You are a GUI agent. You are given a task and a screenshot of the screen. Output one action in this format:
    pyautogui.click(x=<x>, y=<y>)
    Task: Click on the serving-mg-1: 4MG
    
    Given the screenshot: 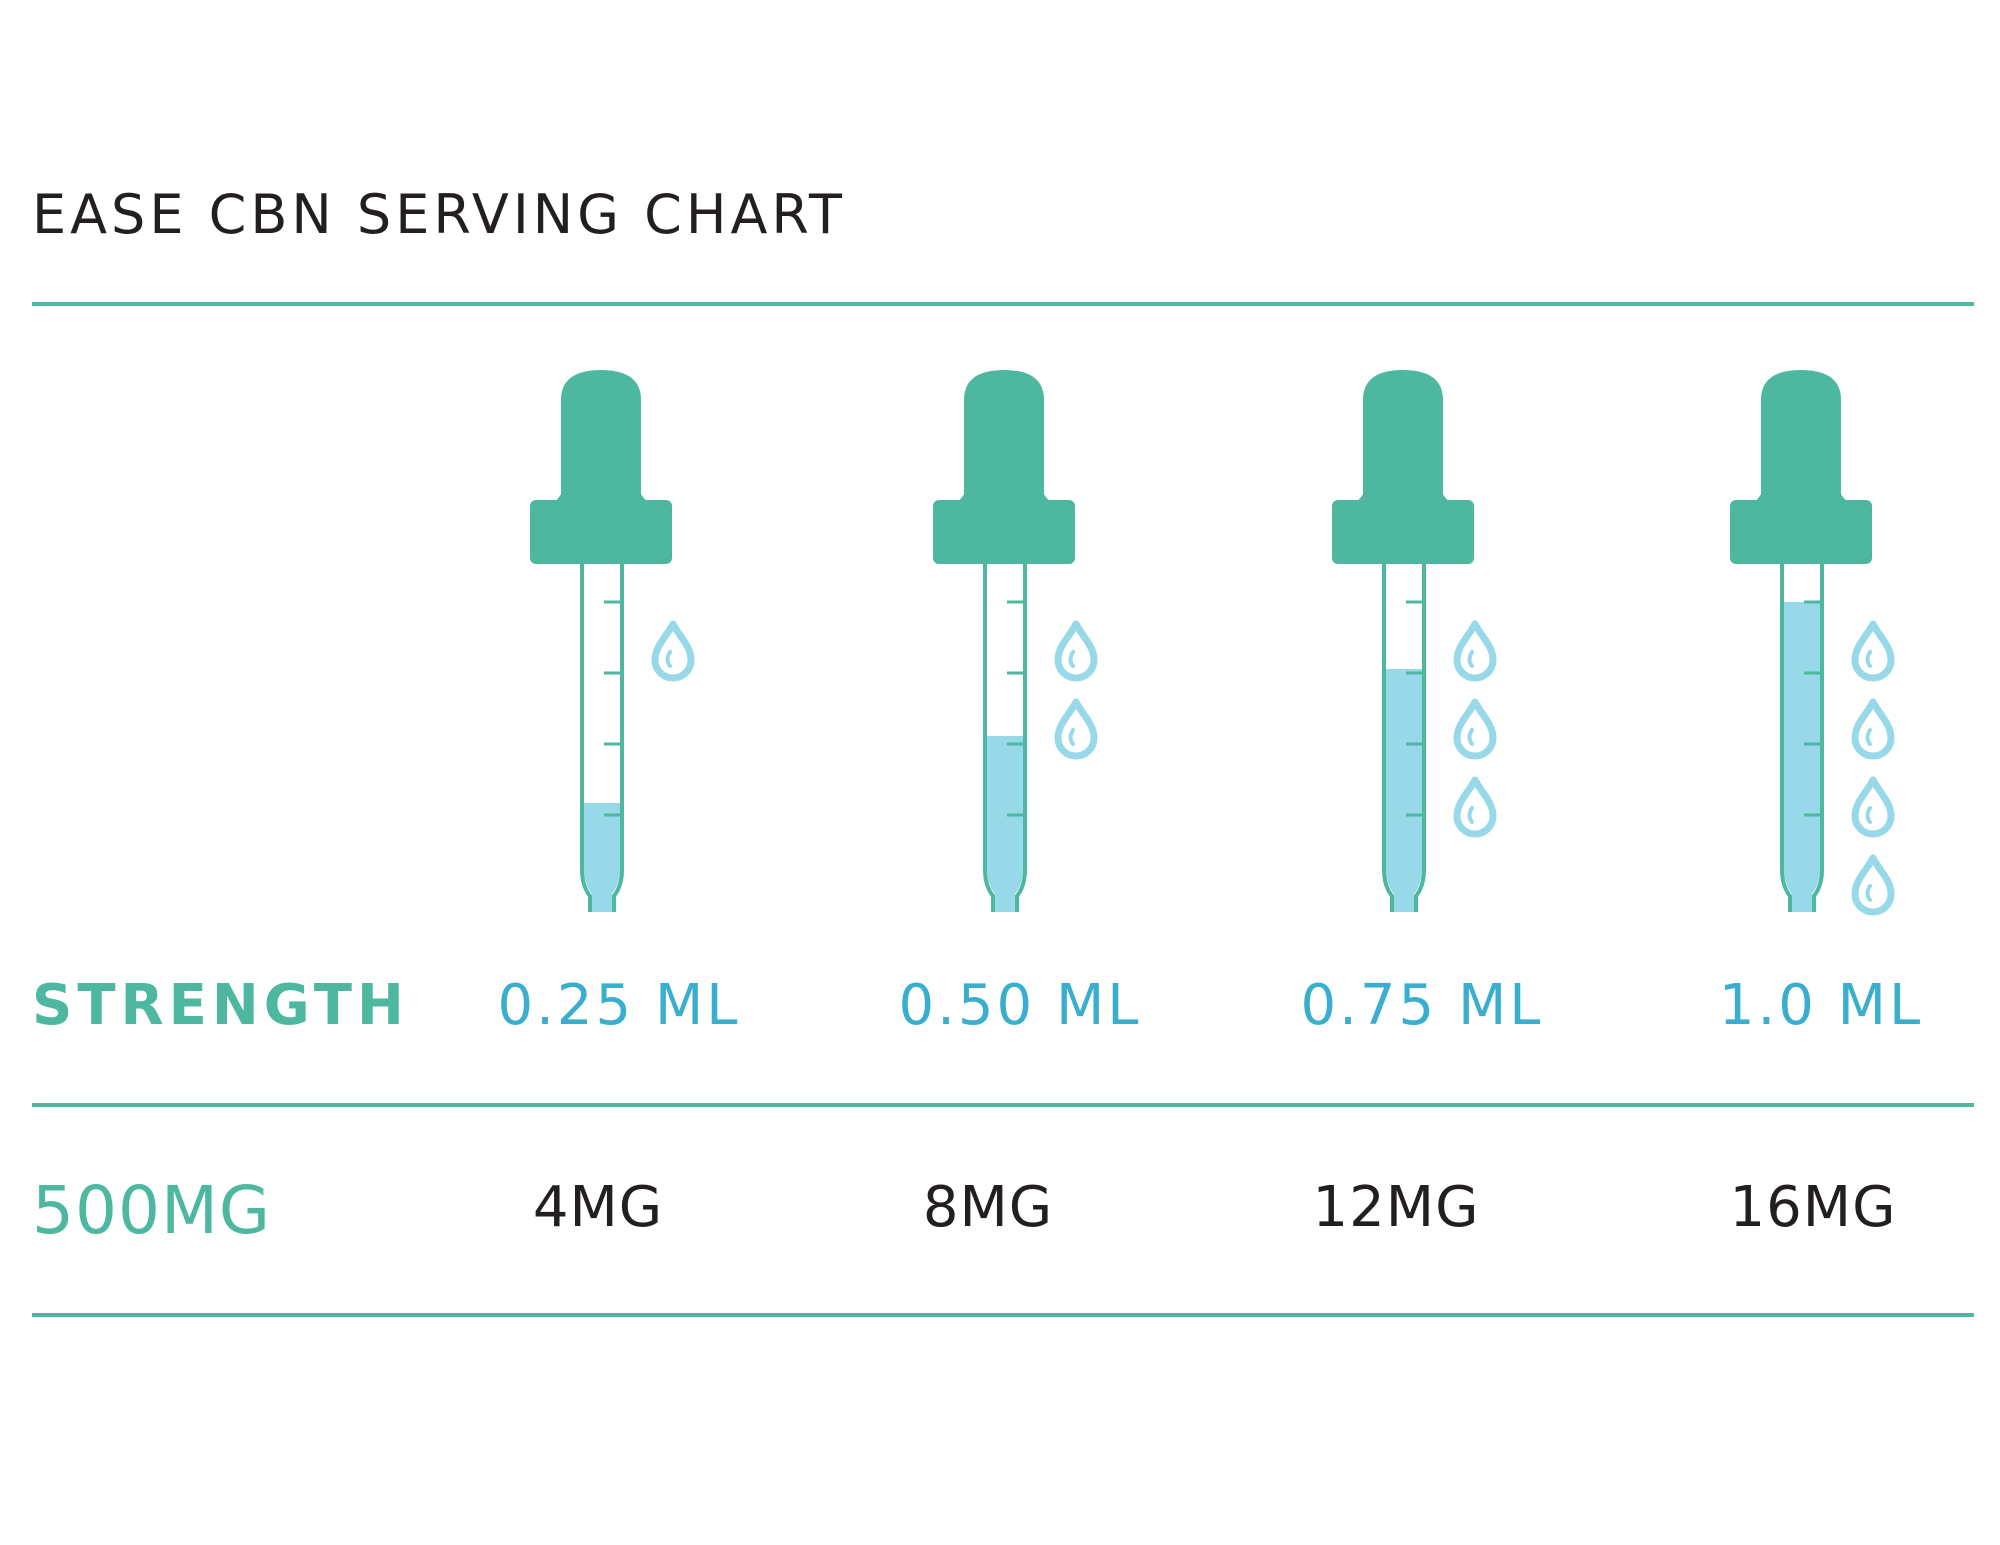 What is the action you would take?
    pyautogui.click(x=598, y=1207)
    